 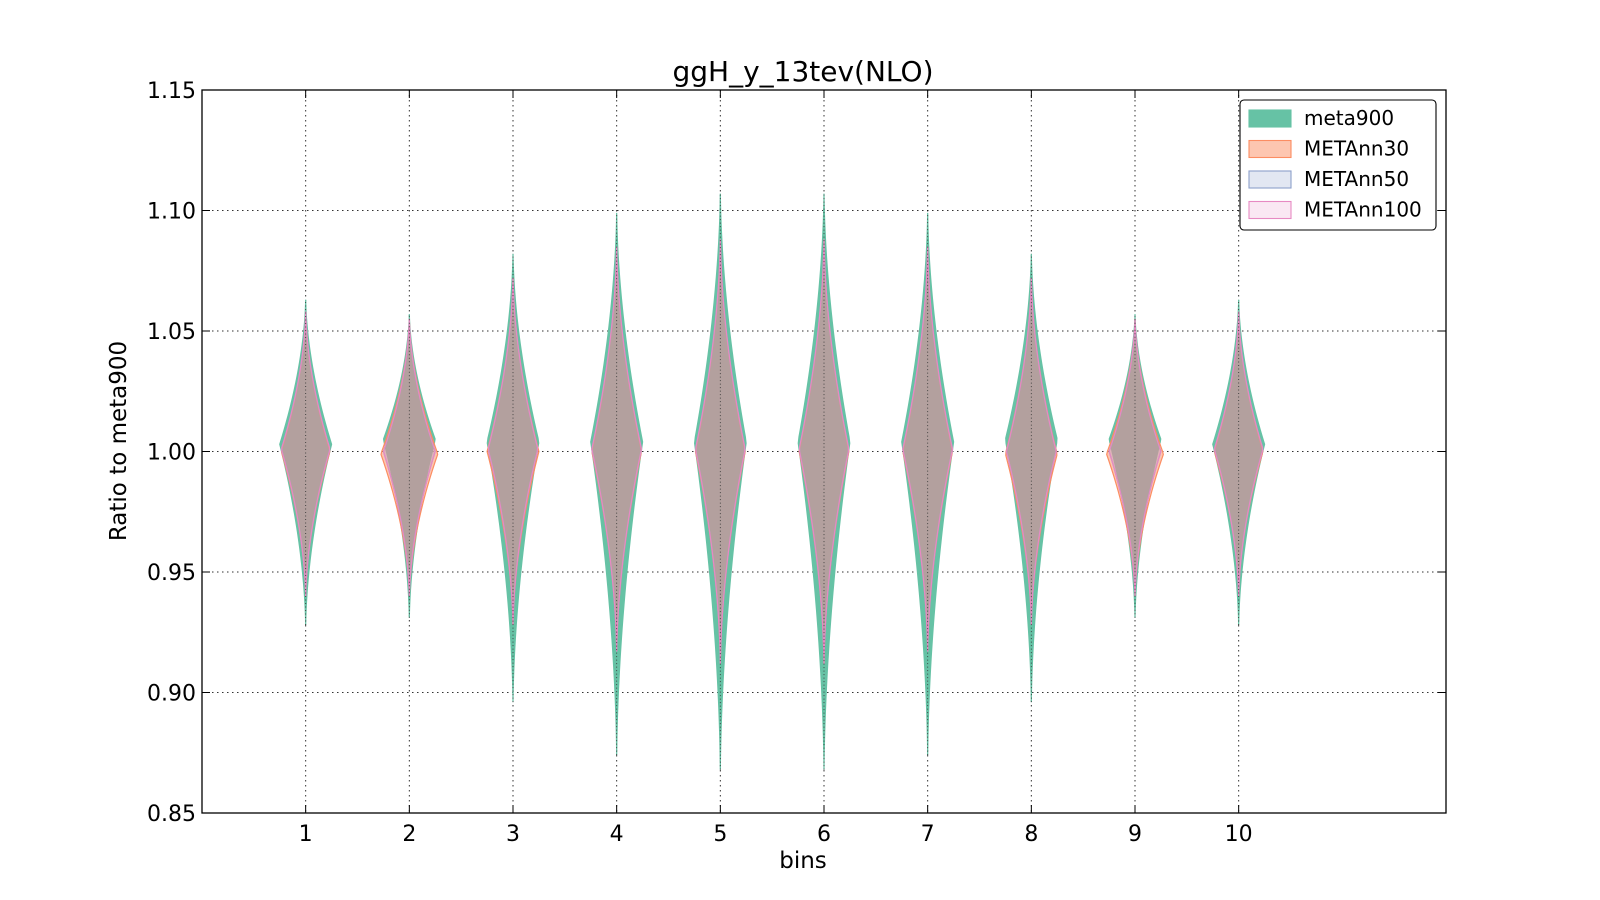 I want to click on y-tick-label: 1.00, so click(x=171, y=453).